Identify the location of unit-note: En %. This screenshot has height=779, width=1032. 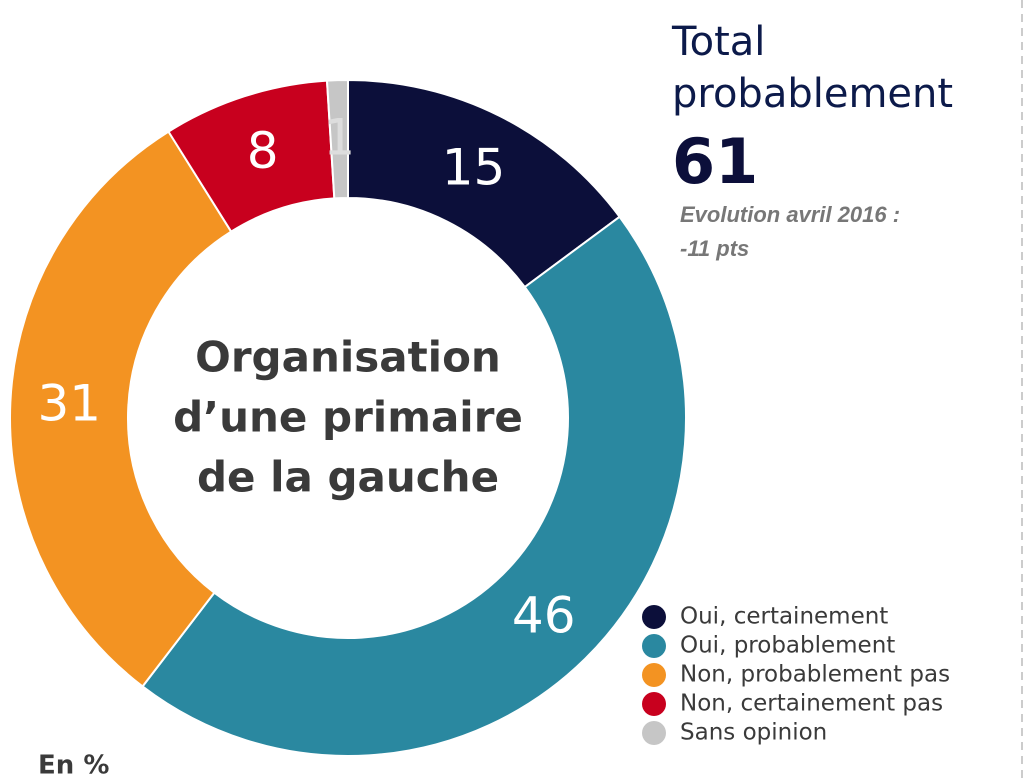
(73, 765).